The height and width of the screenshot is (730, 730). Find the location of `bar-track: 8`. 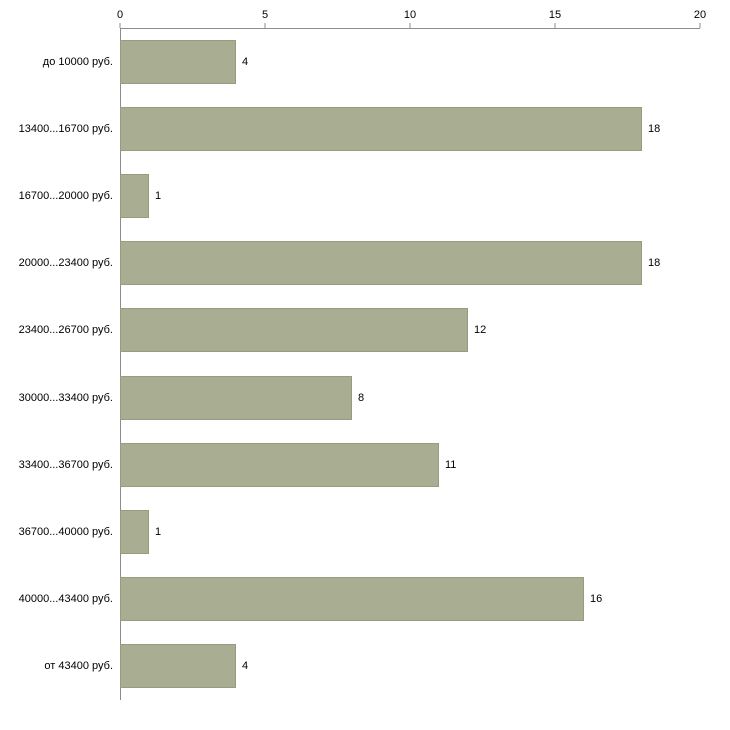

bar-track: 8 is located at coordinates (410, 397).